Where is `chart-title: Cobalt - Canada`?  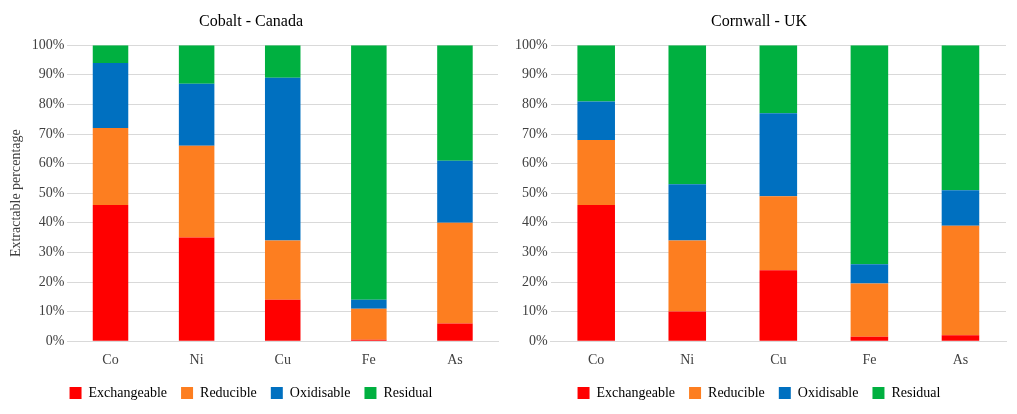 chart-title: Cobalt - Canada is located at coordinates (251, 20).